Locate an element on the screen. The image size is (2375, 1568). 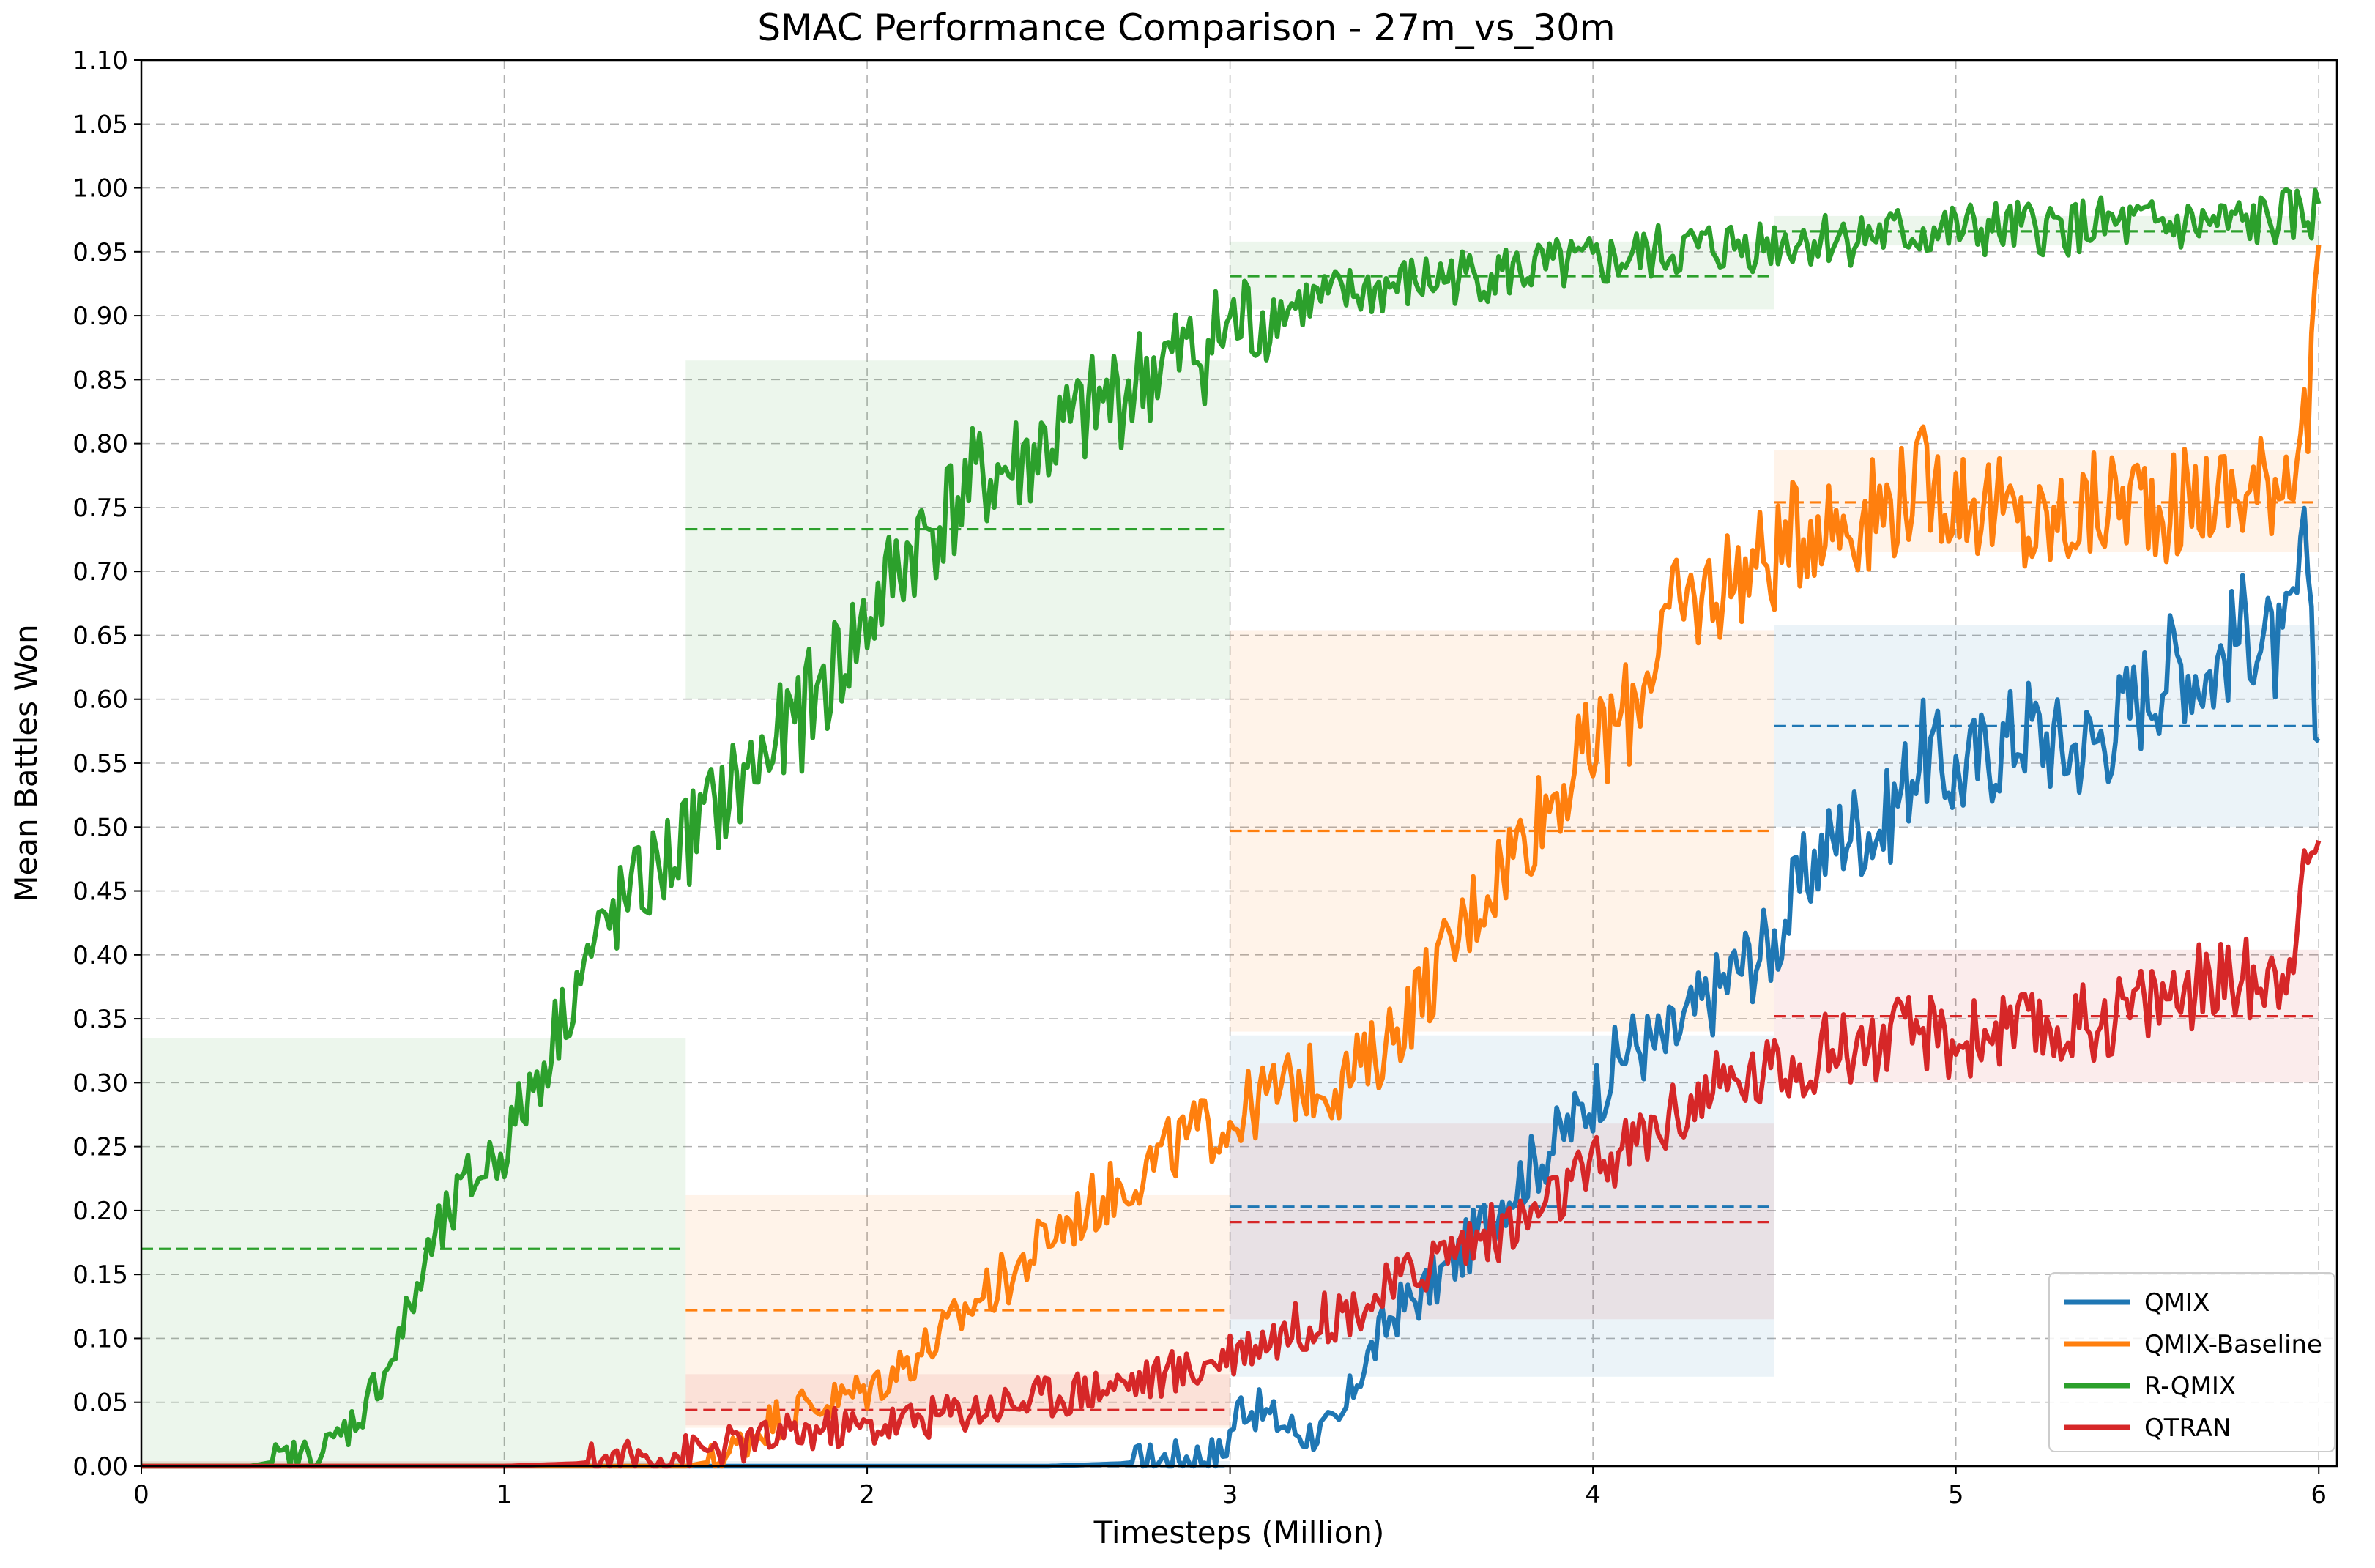
x-tick-label: 0 is located at coordinates (141, 1494).